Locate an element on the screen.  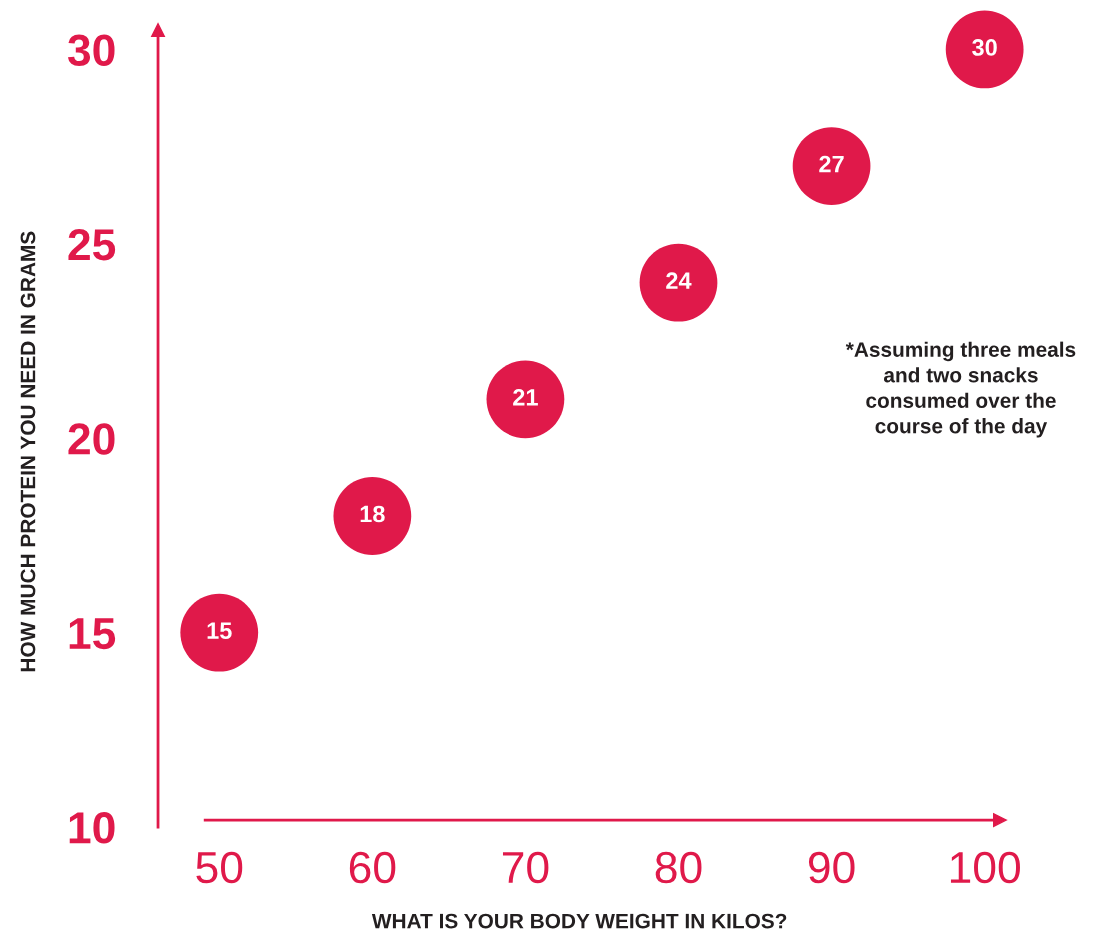
y-axis-title: HOW MUCH PROTEIN YOU NEED IN GRAMS is located at coordinates (28, 451).